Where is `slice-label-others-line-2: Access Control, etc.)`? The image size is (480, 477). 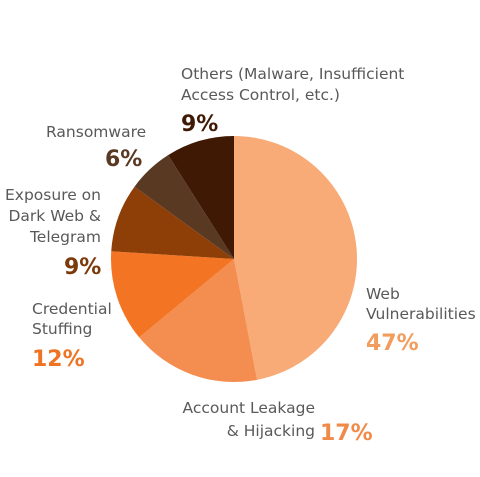 slice-label-others-line-2: Access Control, etc.) is located at coordinates (260, 95).